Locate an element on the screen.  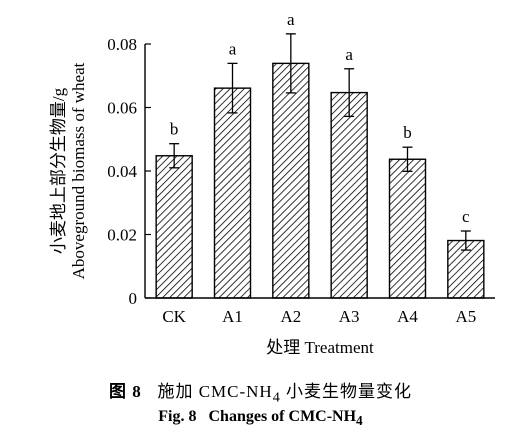
y-axis-title-english: Aboveground biomass of wheat is located at coordinates (78, 170).